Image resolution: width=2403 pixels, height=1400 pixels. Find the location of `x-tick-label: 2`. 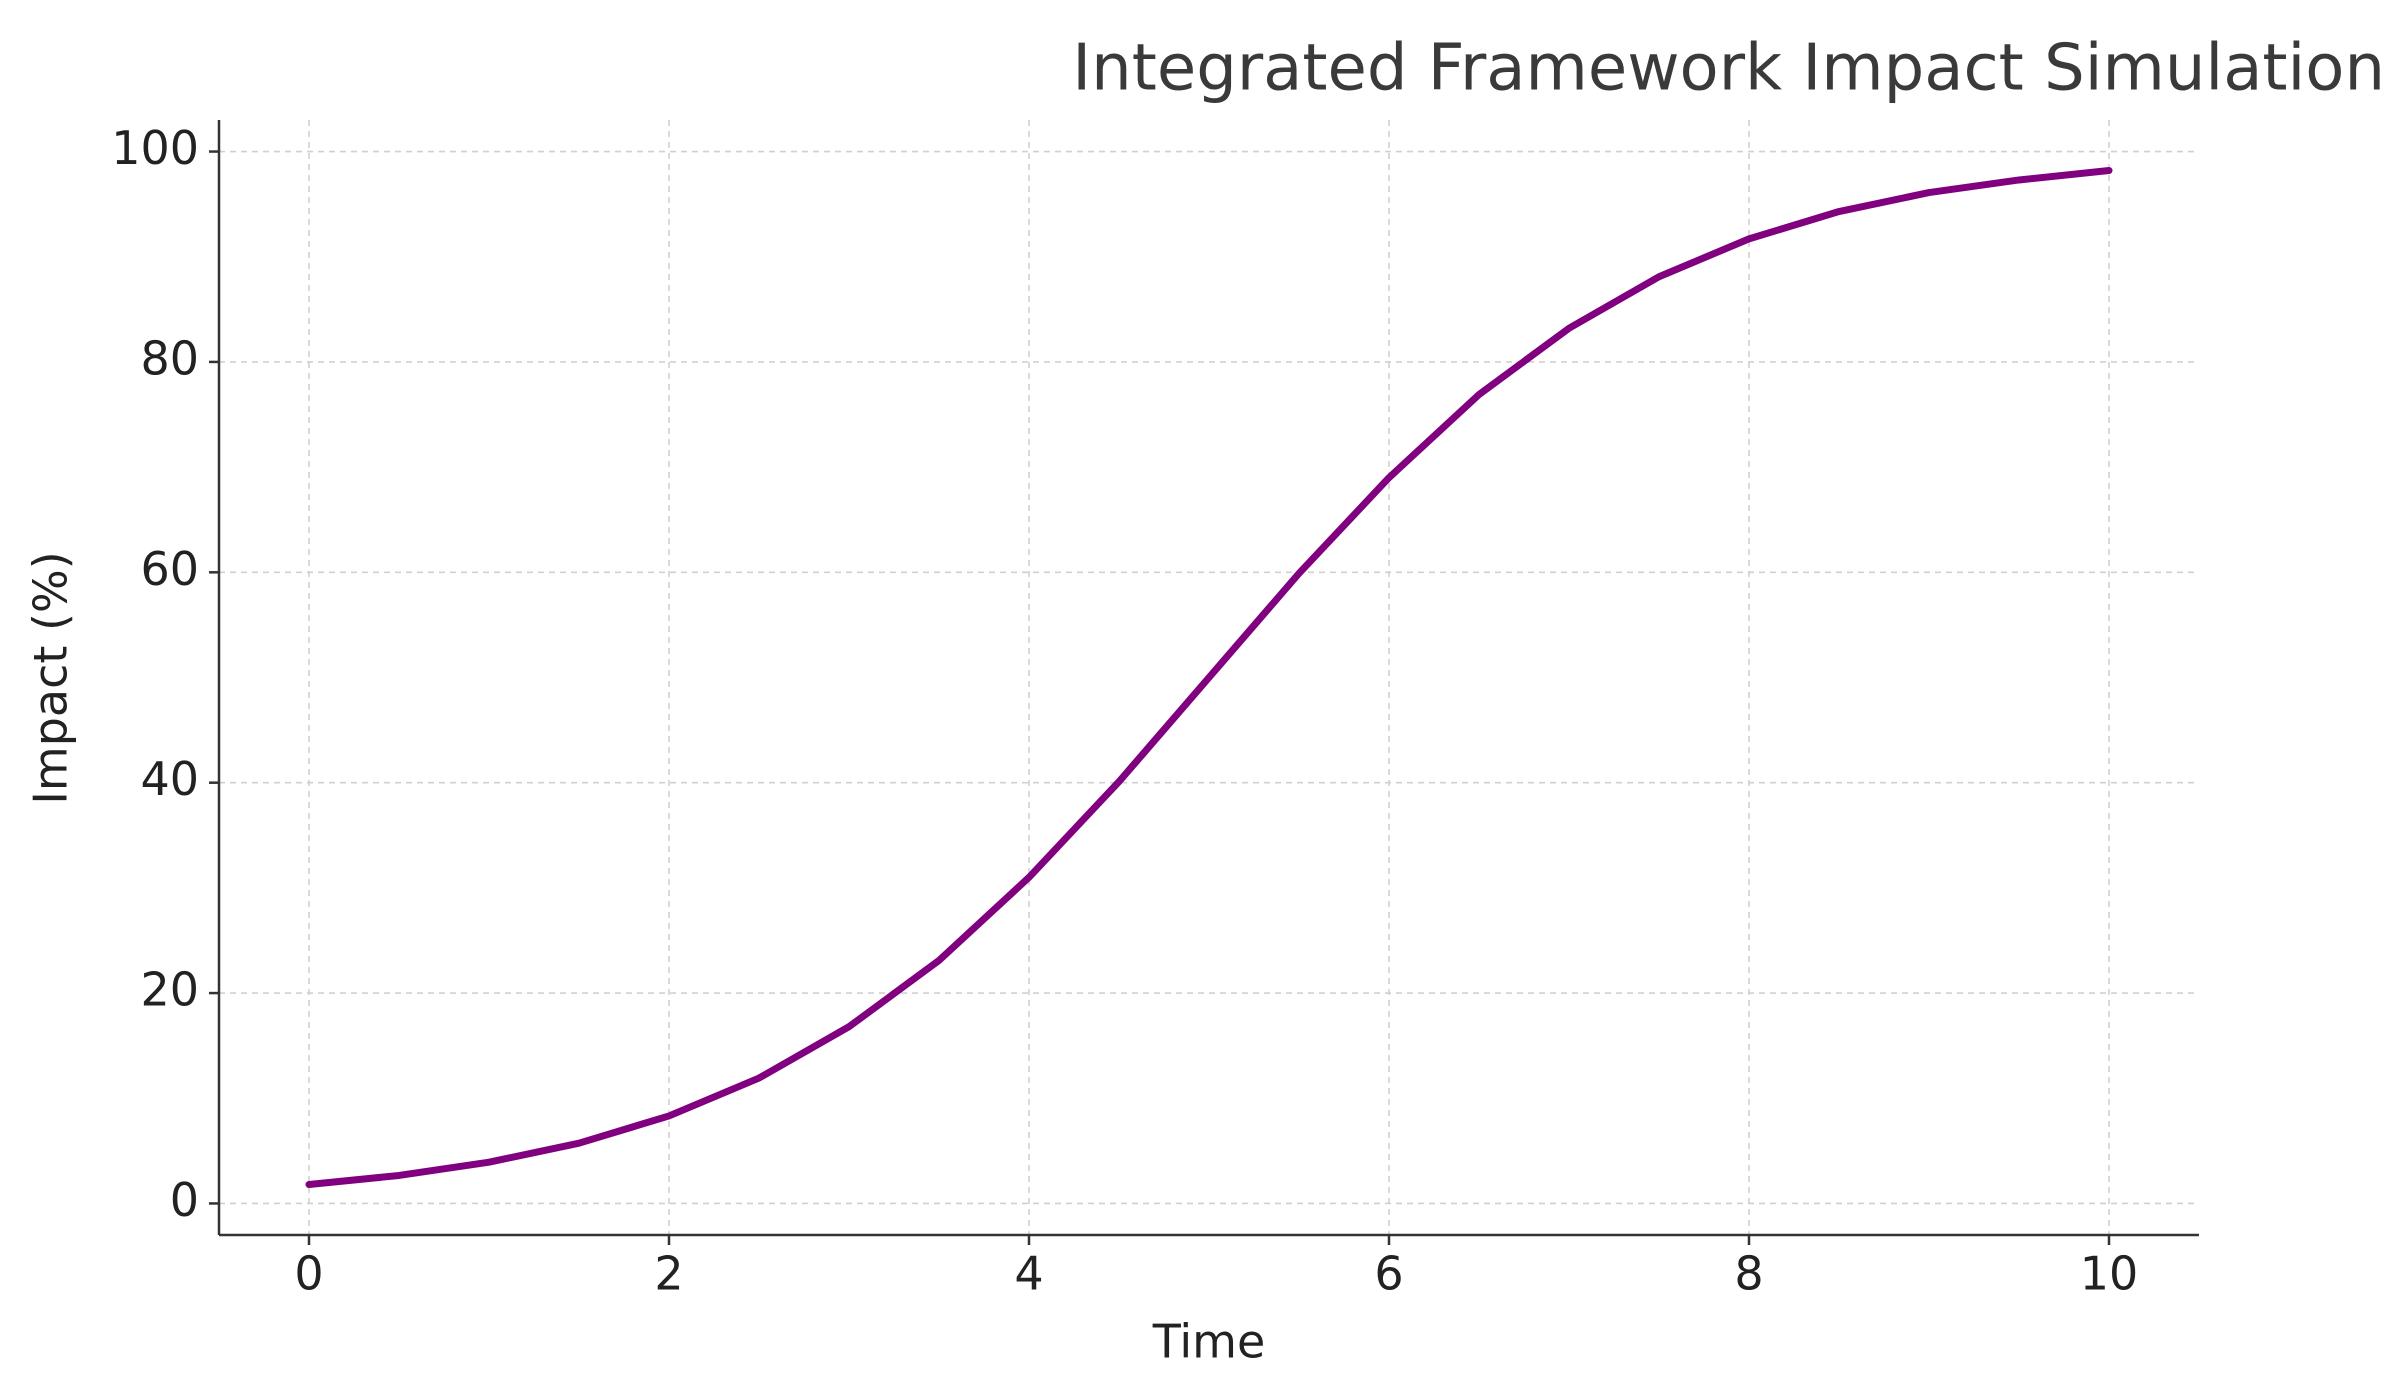

x-tick-label: 2 is located at coordinates (668, 1274).